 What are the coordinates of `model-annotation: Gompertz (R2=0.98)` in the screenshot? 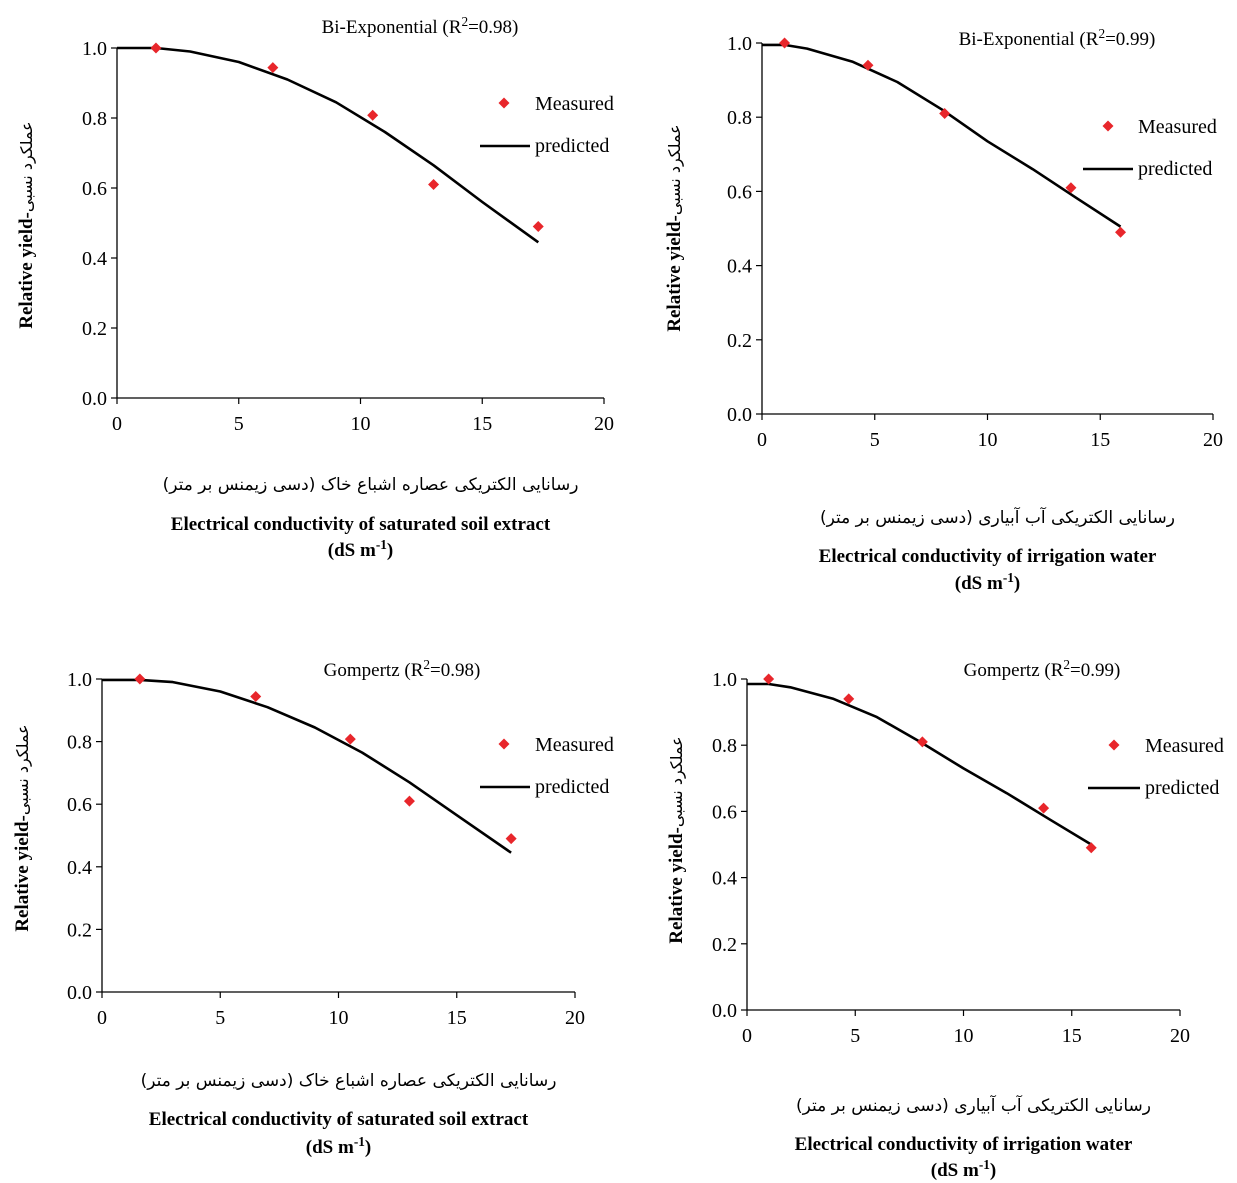 It's located at (402, 669).